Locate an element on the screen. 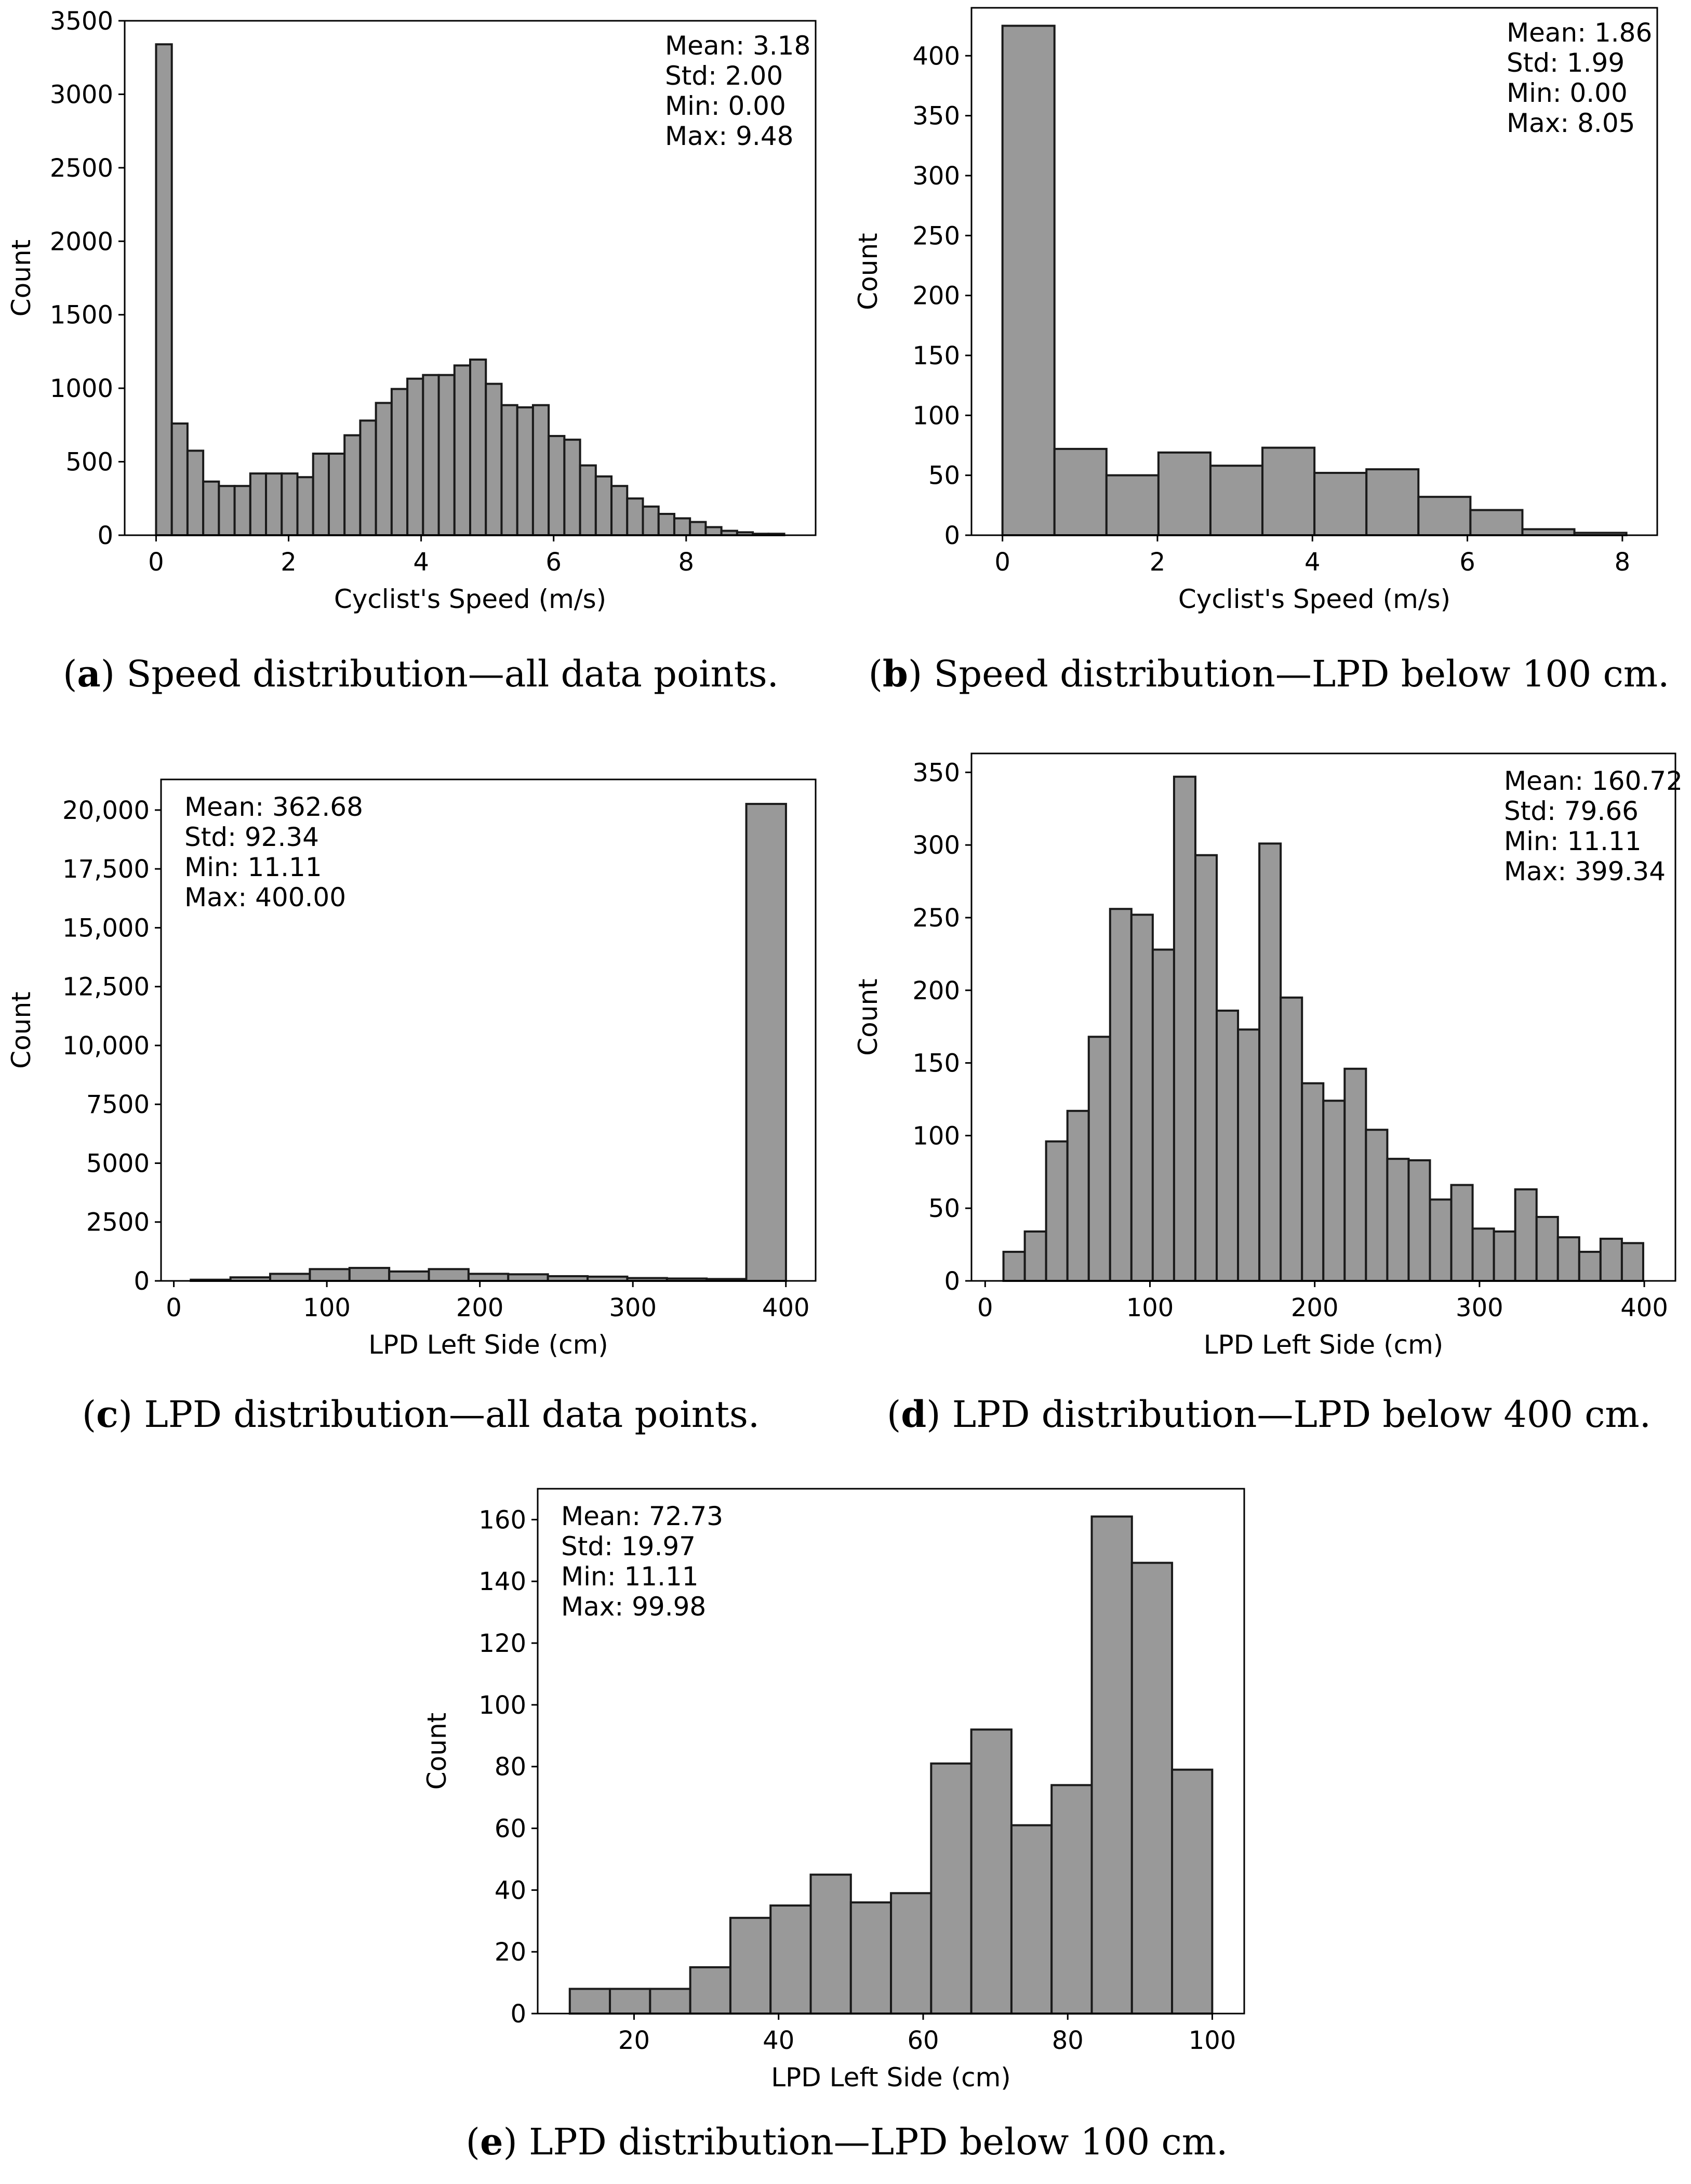 The height and width of the screenshot is (2184, 1691). stats-line: Min: 0.00 is located at coordinates (1567, 93).